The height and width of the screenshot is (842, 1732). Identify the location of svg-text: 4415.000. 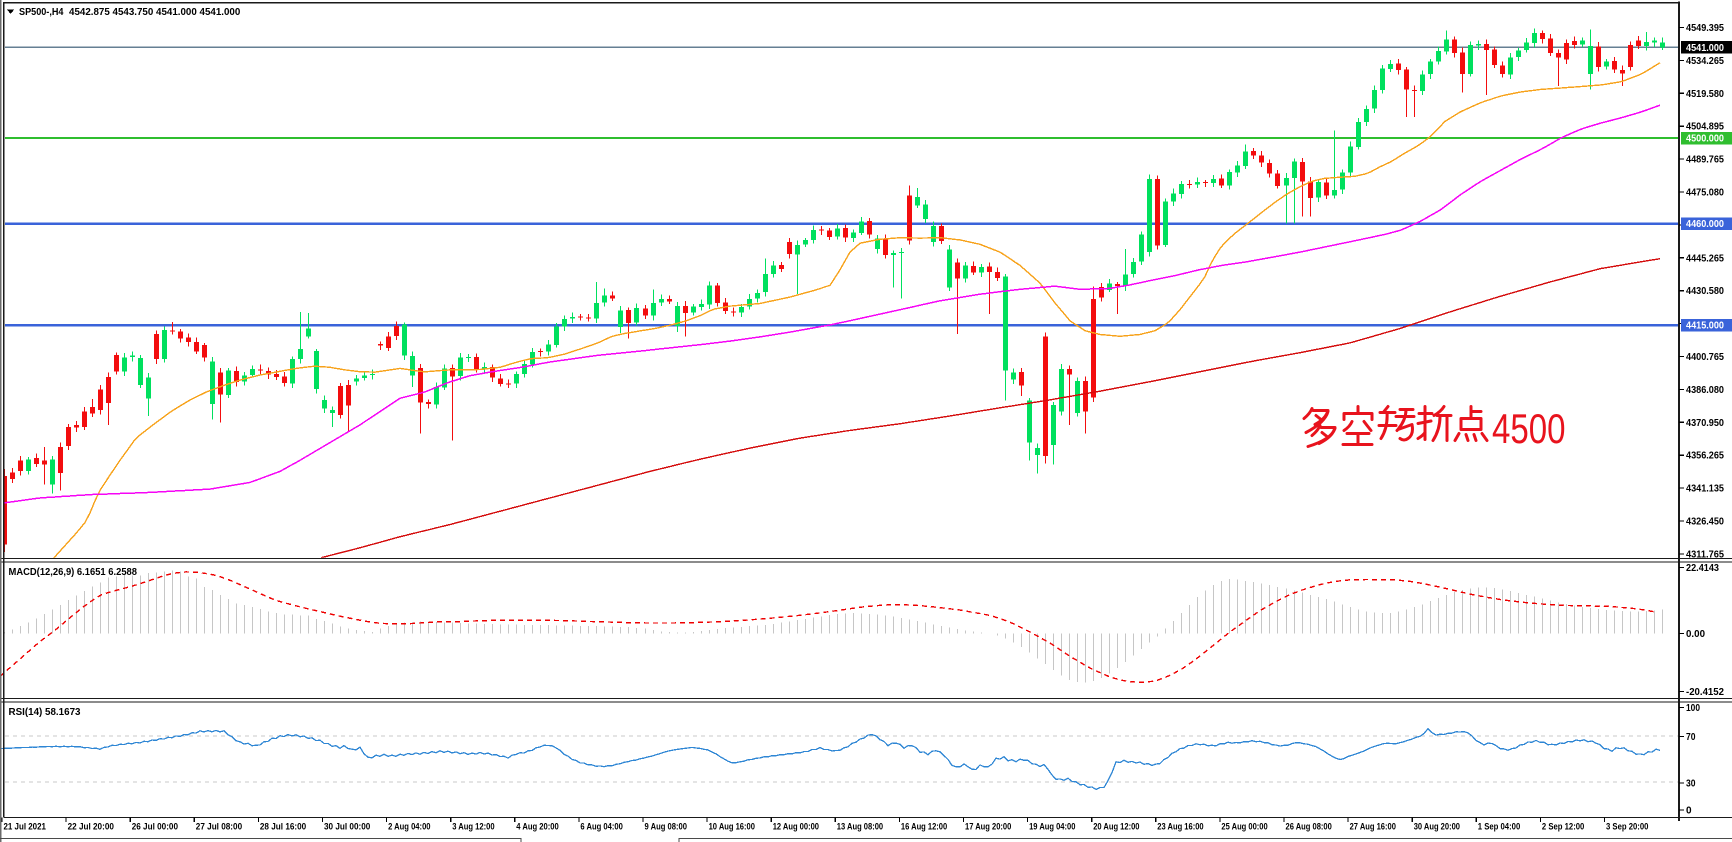
(1705, 326).